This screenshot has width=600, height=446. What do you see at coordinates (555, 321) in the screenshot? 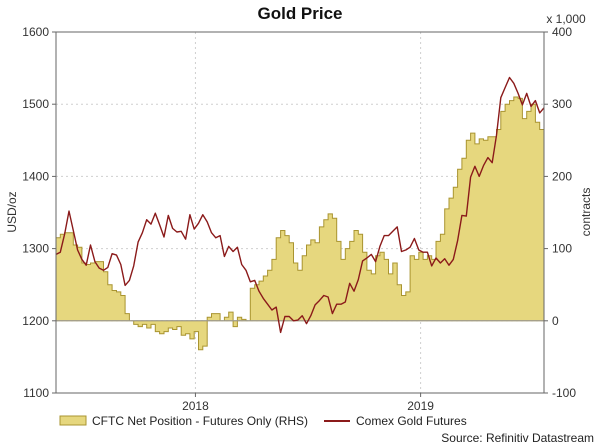
I see `right-tick-label-0: 0` at bounding box center [555, 321].